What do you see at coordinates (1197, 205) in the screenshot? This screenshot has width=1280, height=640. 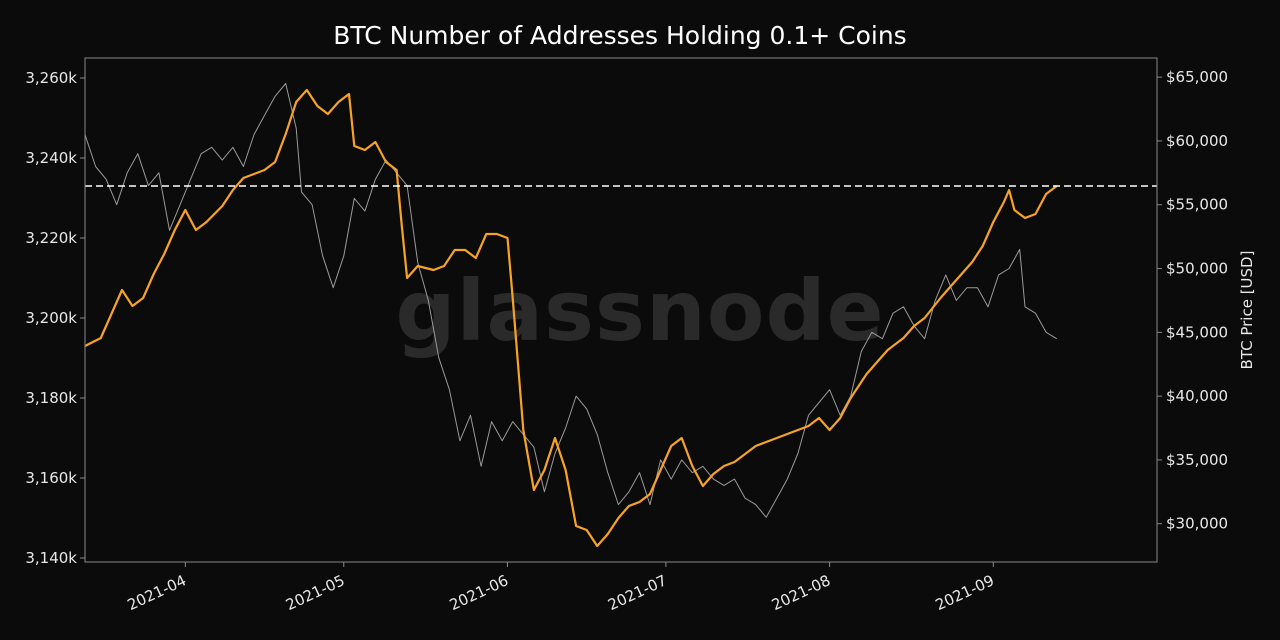 I see `y-right-tick-label: $55,000` at bounding box center [1197, 205].